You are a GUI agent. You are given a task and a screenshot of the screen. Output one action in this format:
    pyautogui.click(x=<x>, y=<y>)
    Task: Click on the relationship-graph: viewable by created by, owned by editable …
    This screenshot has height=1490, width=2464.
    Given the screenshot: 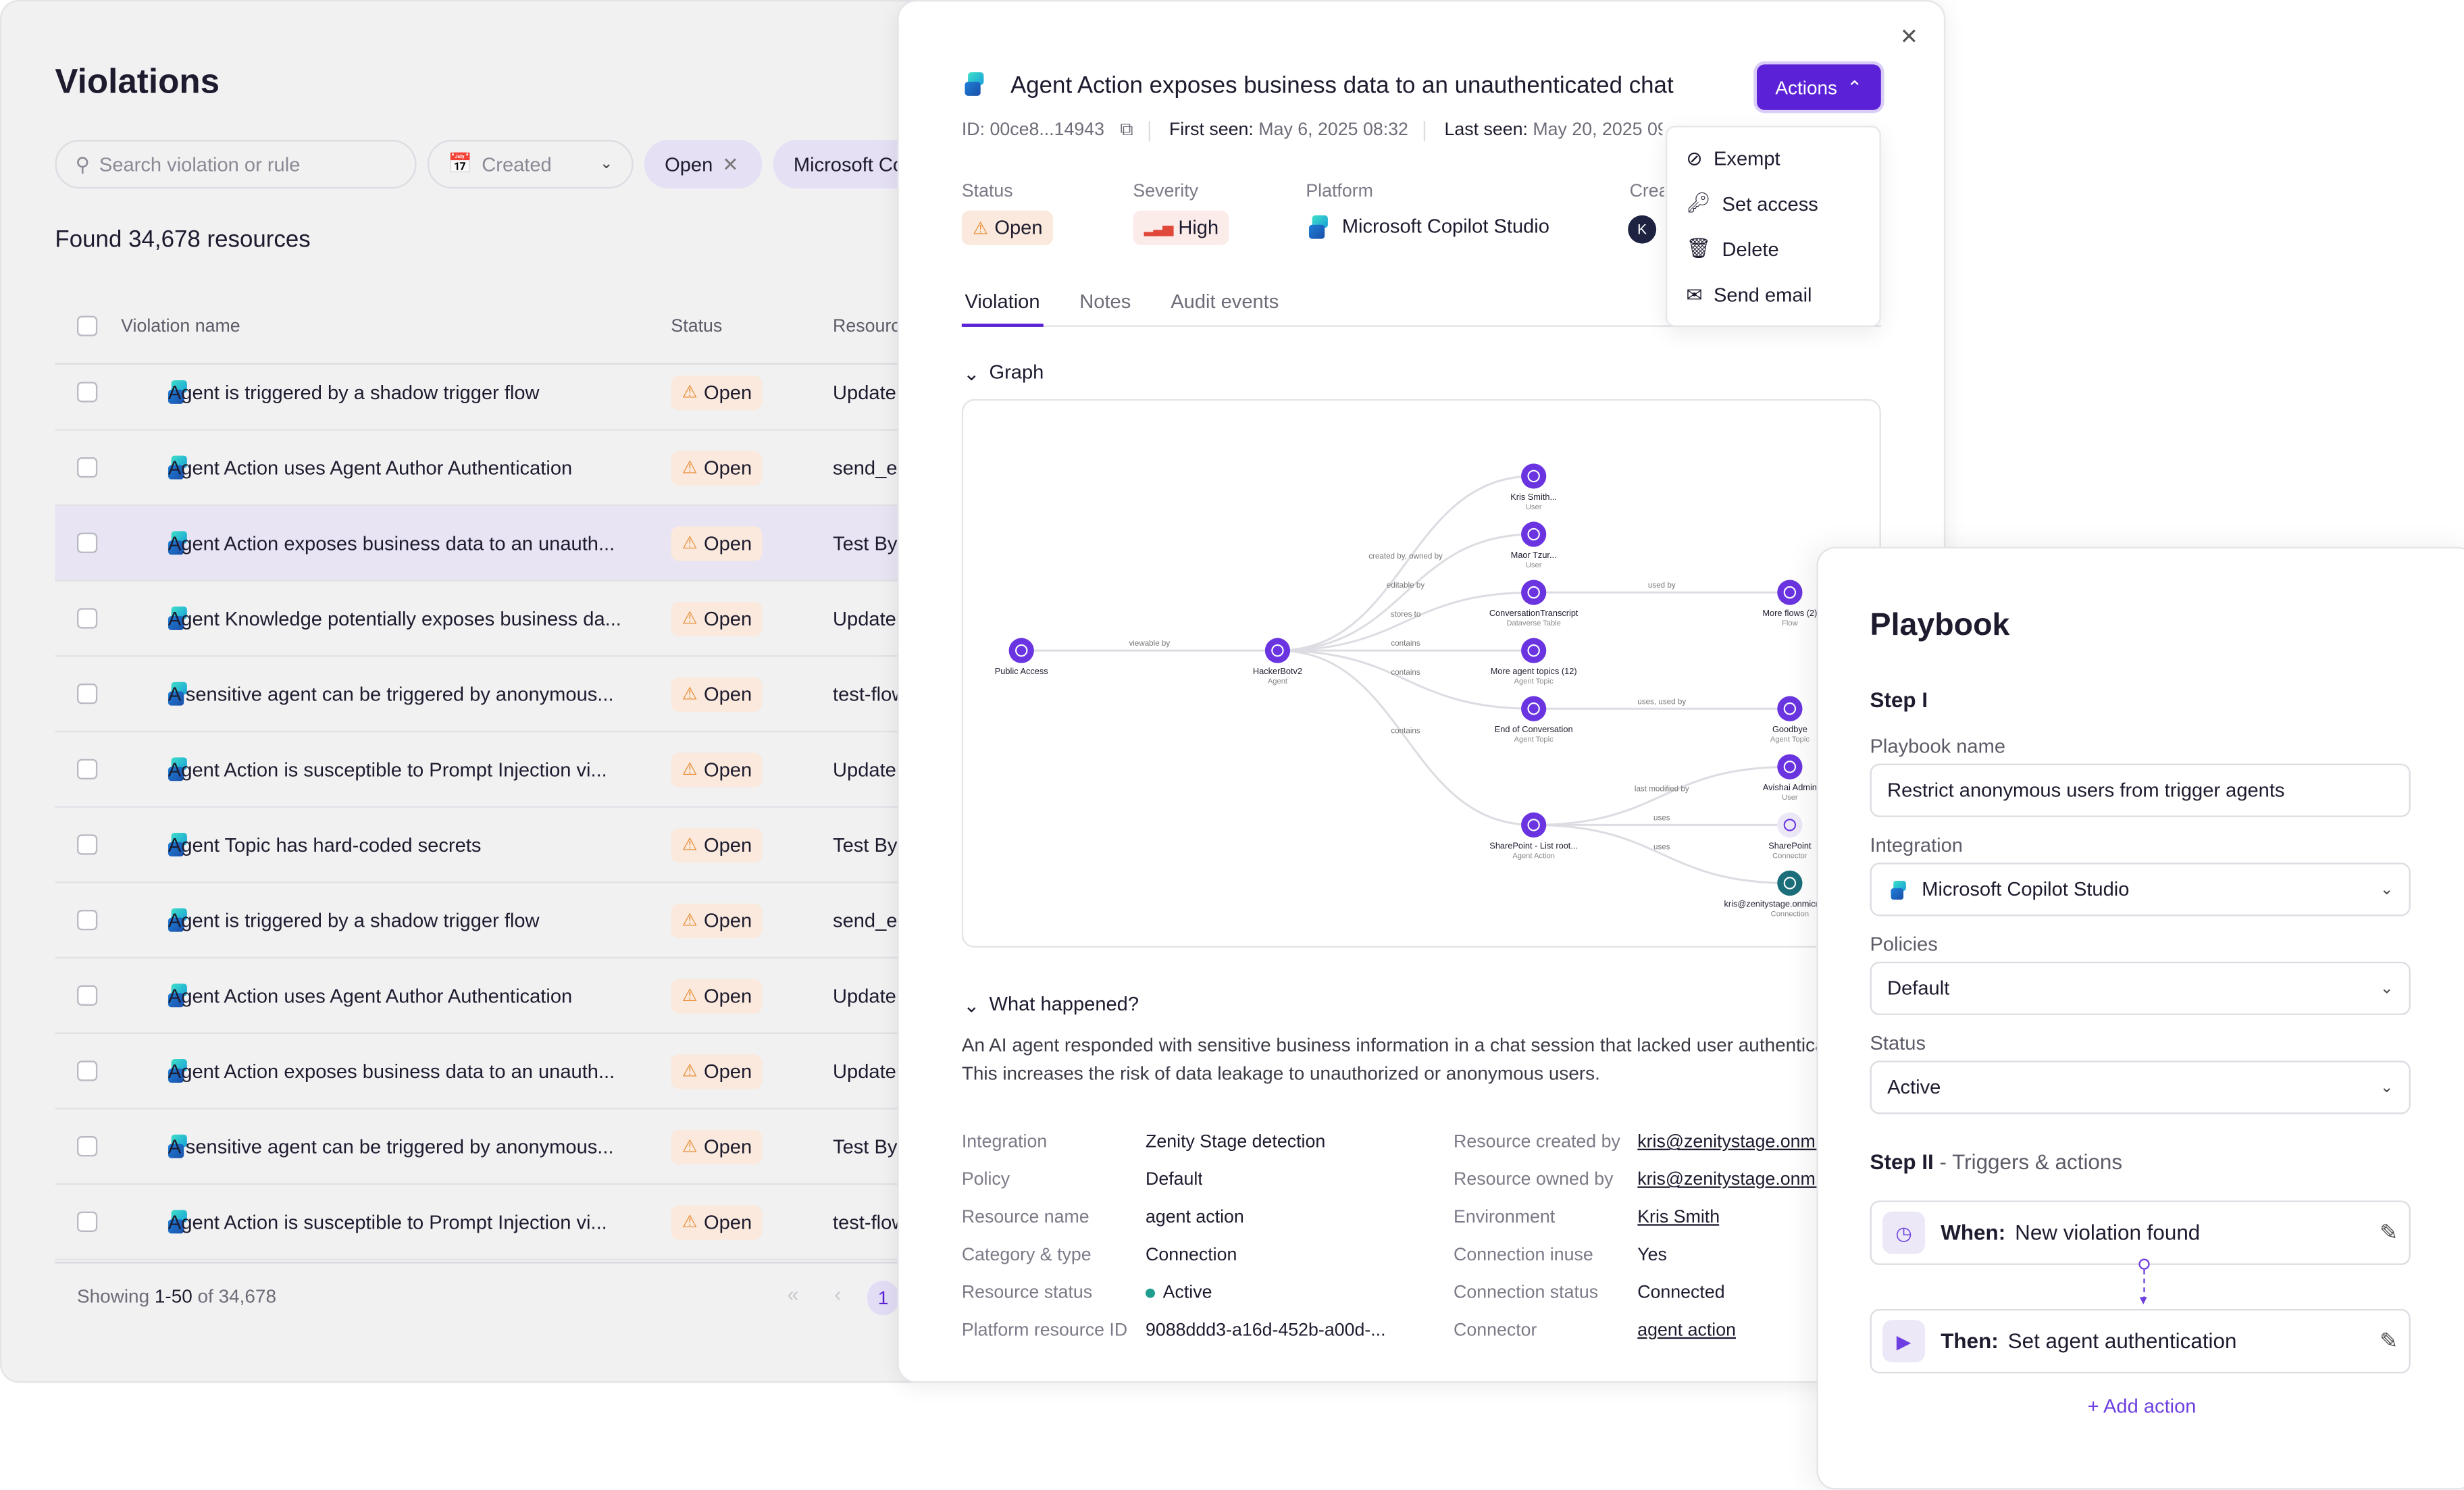 What is the action you would take?
    pyautogui.click(x=1421, y=673)
    